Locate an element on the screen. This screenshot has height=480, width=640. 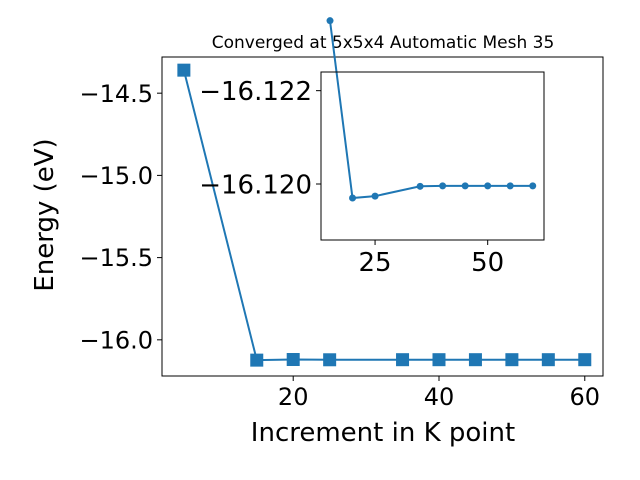
inset-y-tick-label: −16.120 is located at coordinates (255, 185).